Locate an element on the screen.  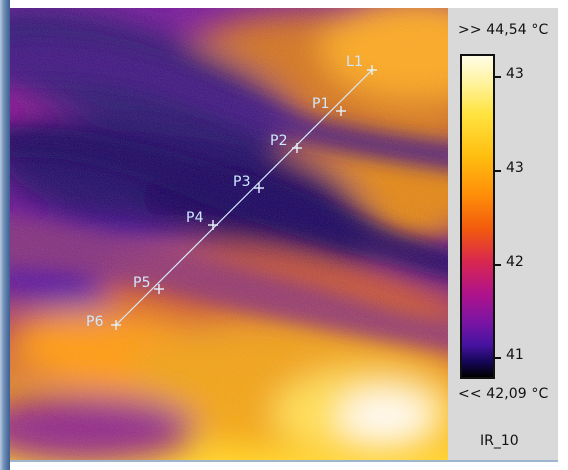
marker-p6: P6 is located at coordinates (103, 322).